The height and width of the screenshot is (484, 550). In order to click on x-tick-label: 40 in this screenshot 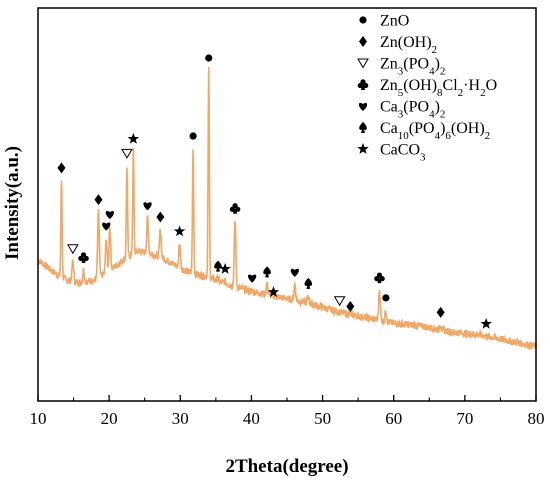, I will do `click(251, 418)`.